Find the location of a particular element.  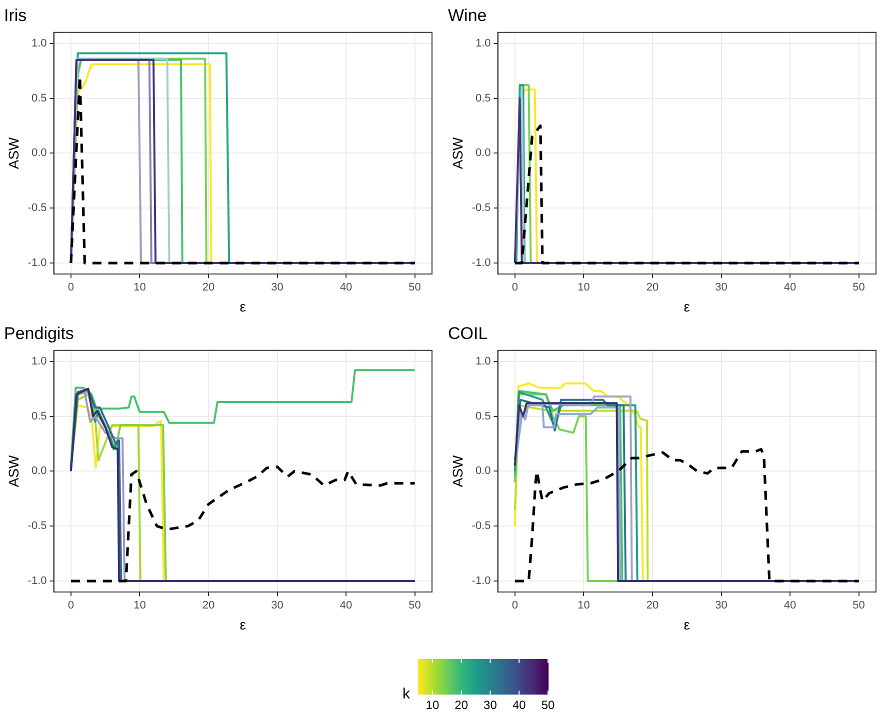

chart-title: Pendigits is located at coordinates (39, 333).